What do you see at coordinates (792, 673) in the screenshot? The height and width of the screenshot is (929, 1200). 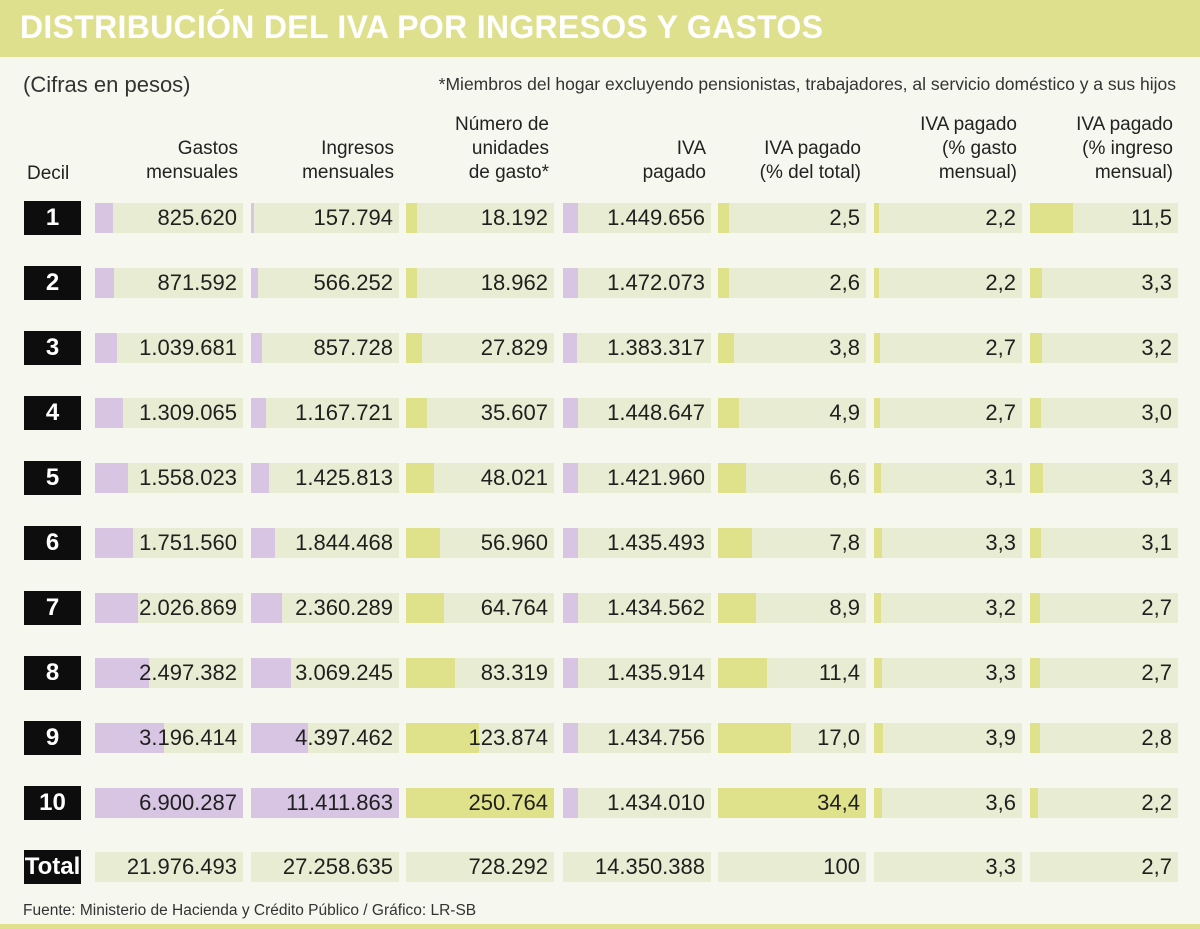 I see `cell-pct_total: 11,4` at bounding box center [792, 673].